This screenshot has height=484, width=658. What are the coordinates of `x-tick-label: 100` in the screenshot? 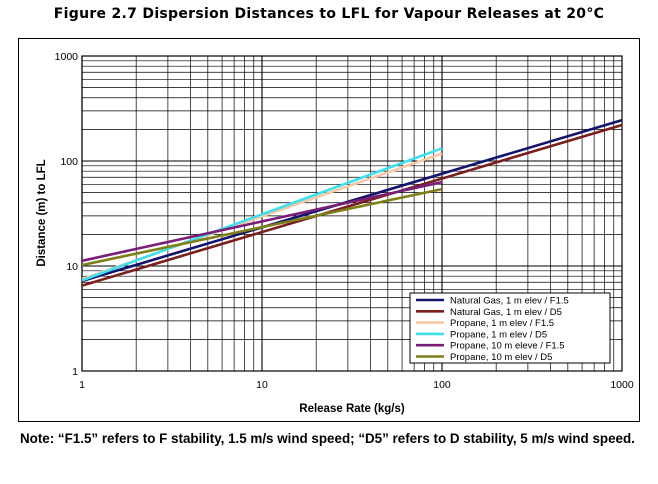 It's located at (442, 385).